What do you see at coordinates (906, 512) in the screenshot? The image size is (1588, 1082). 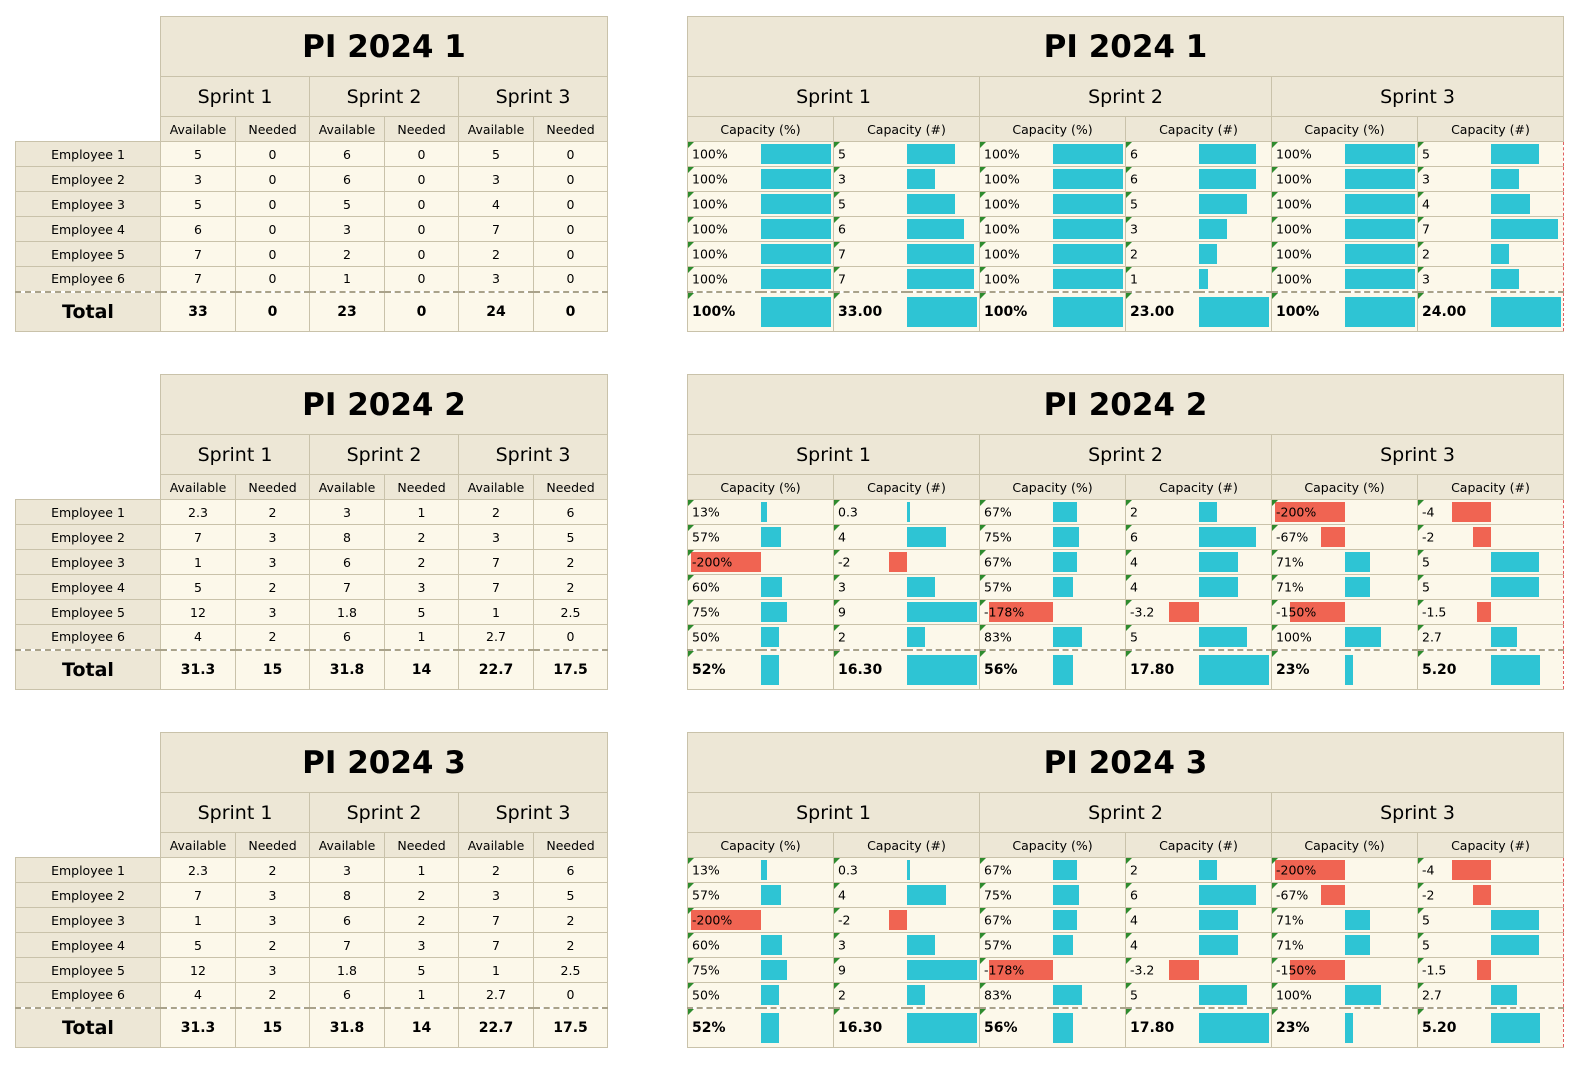 I see `capacity-cell: 0.3` at bounding box center [906, 512].